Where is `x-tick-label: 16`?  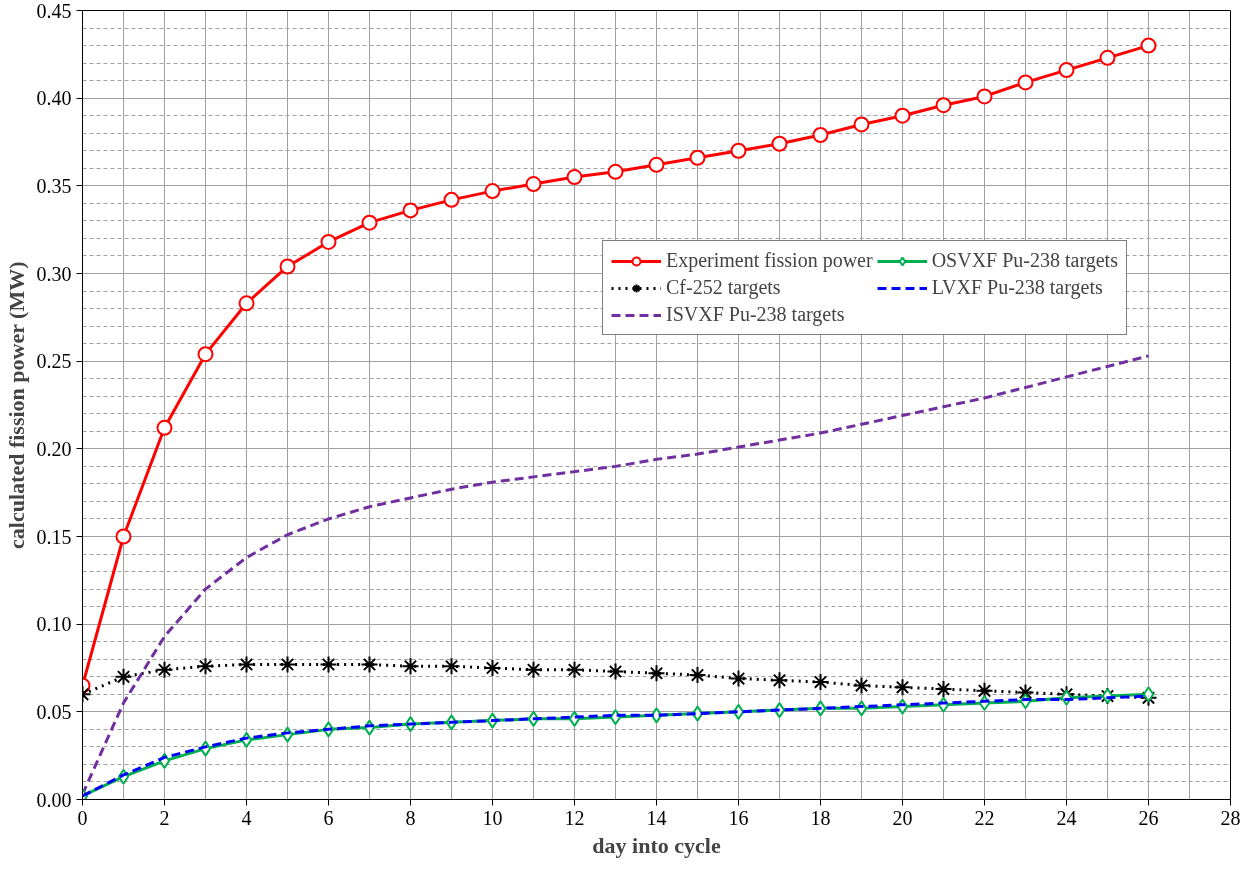
x-tick-label: 16 is located at coordinates (738, 817).